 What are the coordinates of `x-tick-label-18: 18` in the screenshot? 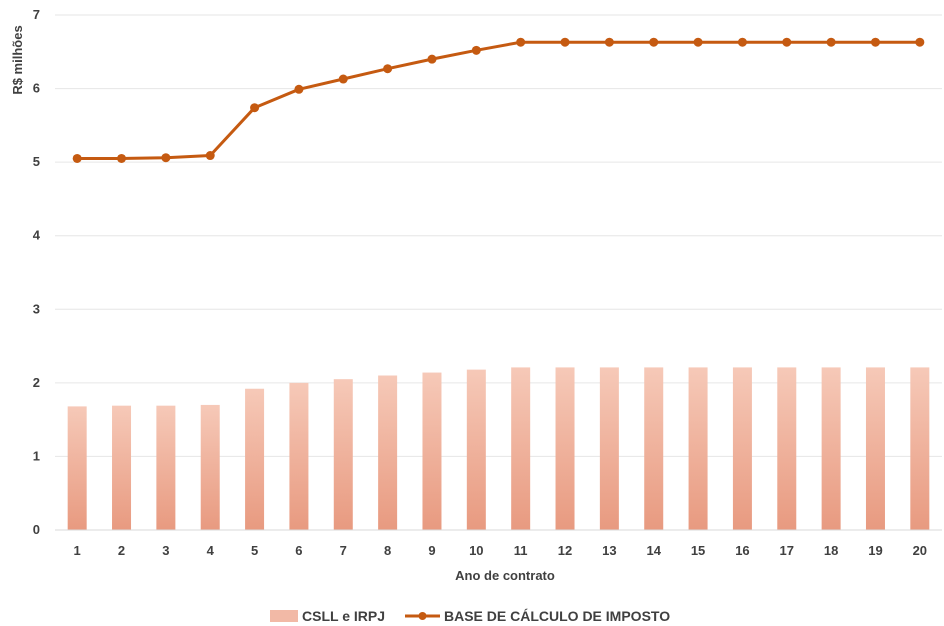 It's located at (831, 550).